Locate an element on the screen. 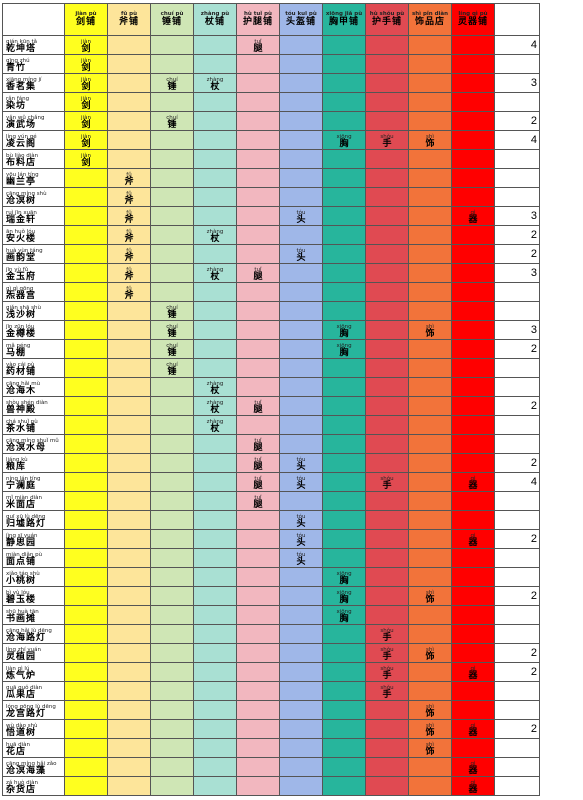 This screenshot has height=800, width=583. building-name: níng lán tíng 宁澜庭 is located at coordinates (35, 483).